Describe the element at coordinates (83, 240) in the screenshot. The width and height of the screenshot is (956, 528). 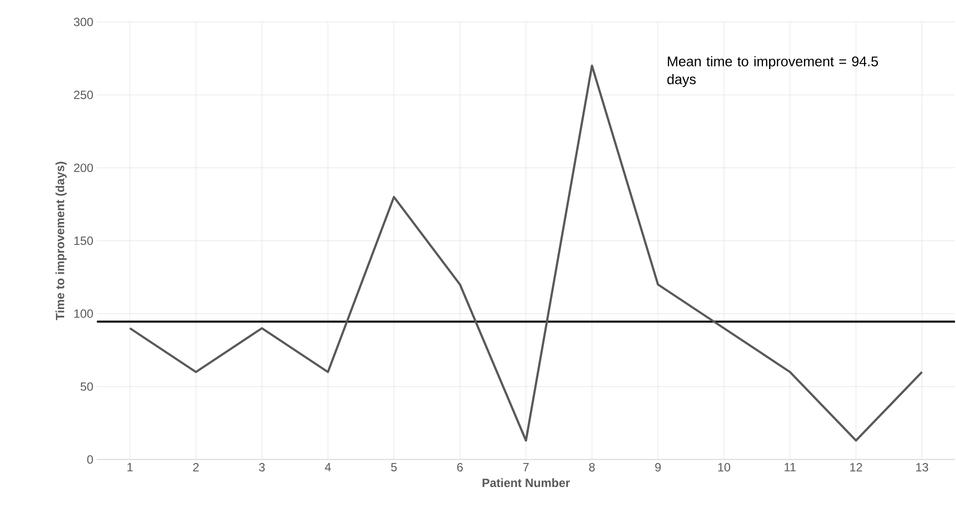
I see `y-tick-label: 150` at that location.